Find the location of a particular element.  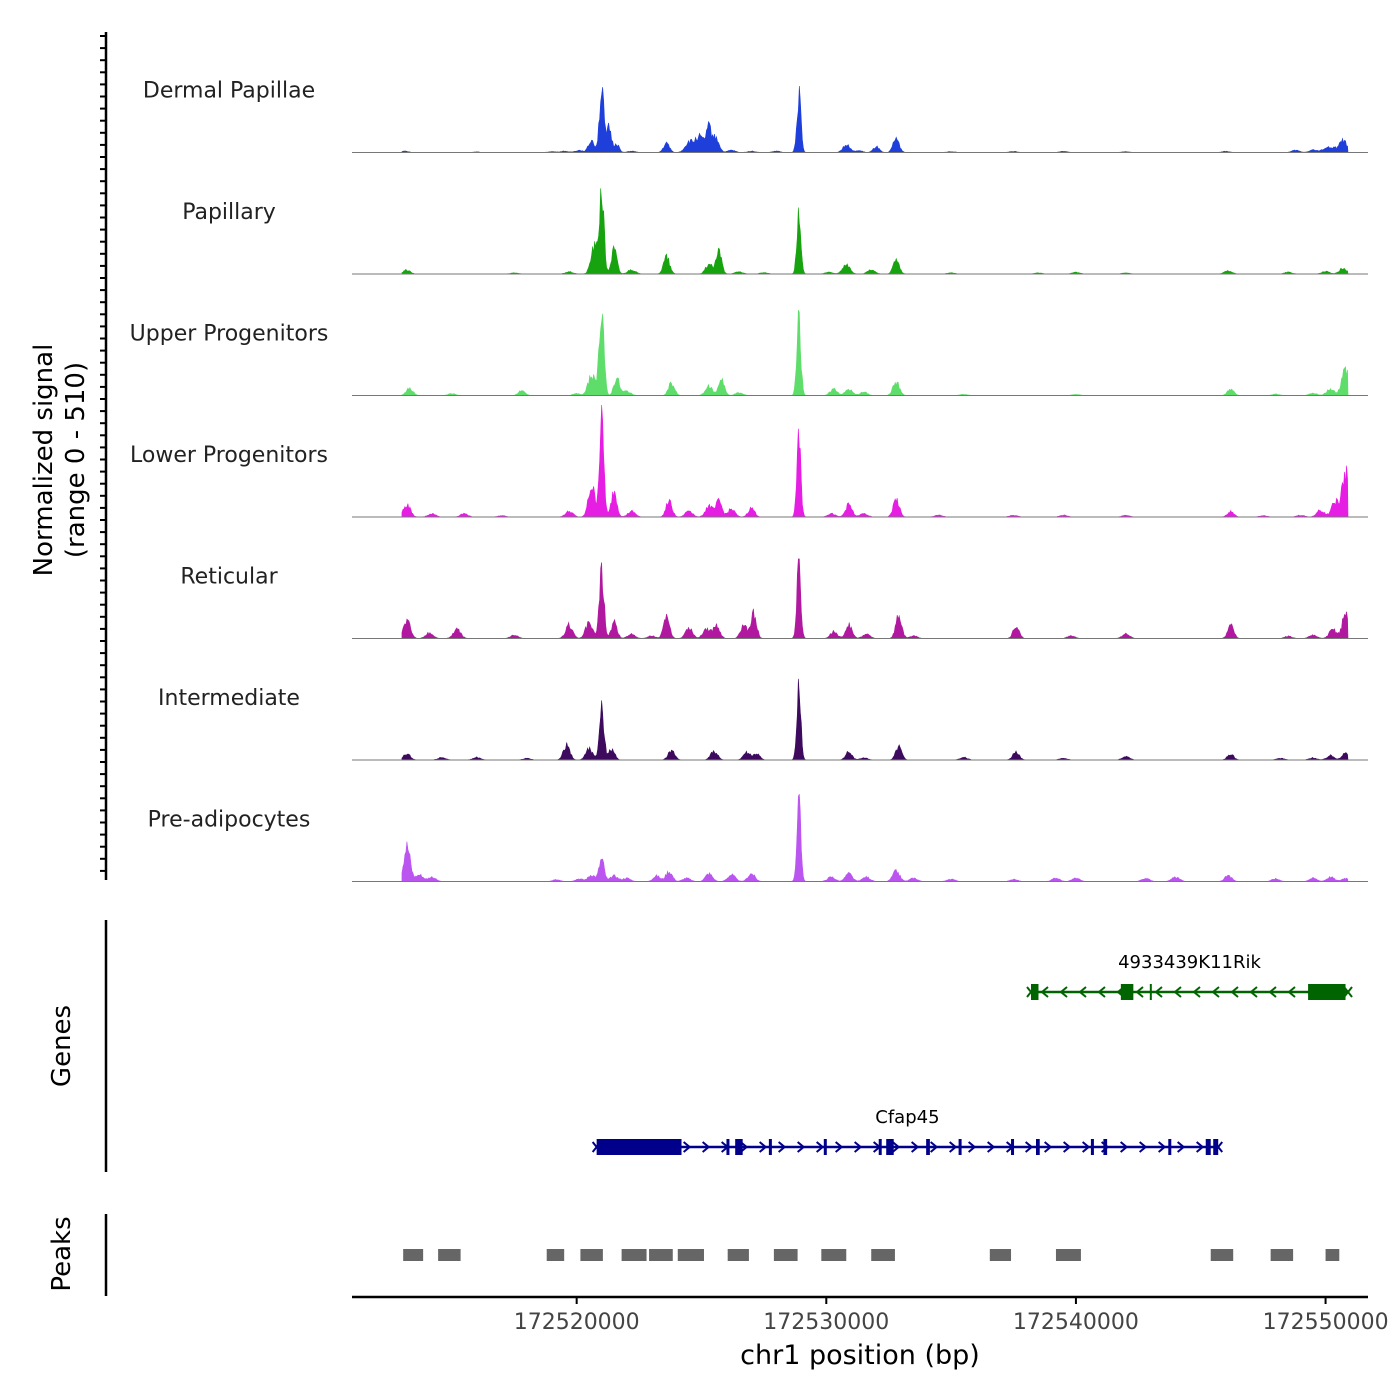

coverage-ylabel-line1: Normalized signal is located at coordinates (44, 460).